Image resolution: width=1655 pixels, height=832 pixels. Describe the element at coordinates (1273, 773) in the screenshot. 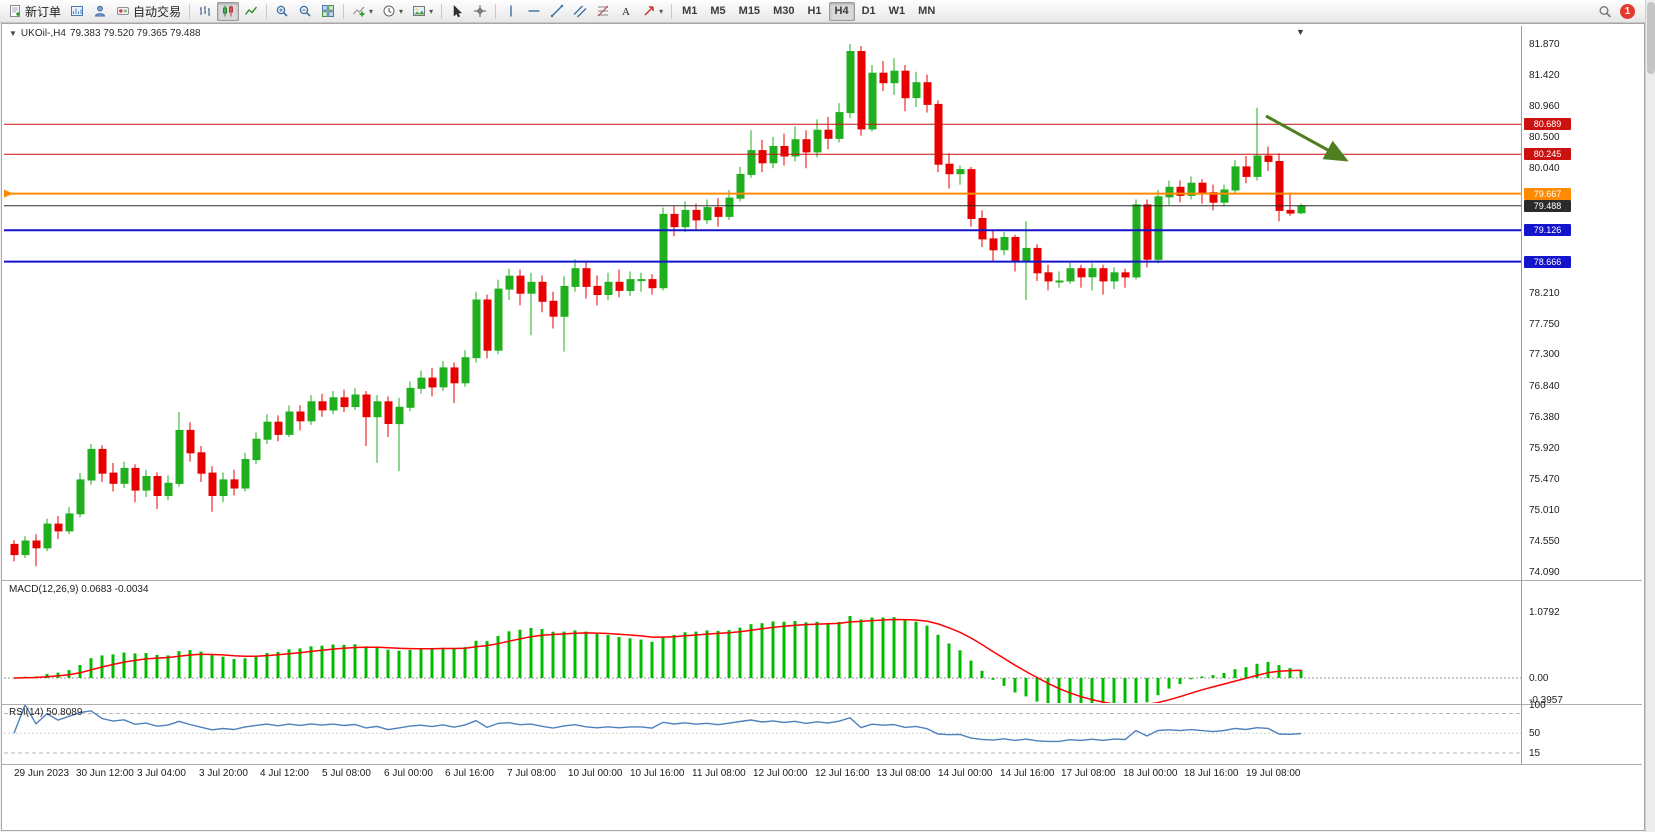

I see `time-axis-label: 19 Jul 08:00` at that location.